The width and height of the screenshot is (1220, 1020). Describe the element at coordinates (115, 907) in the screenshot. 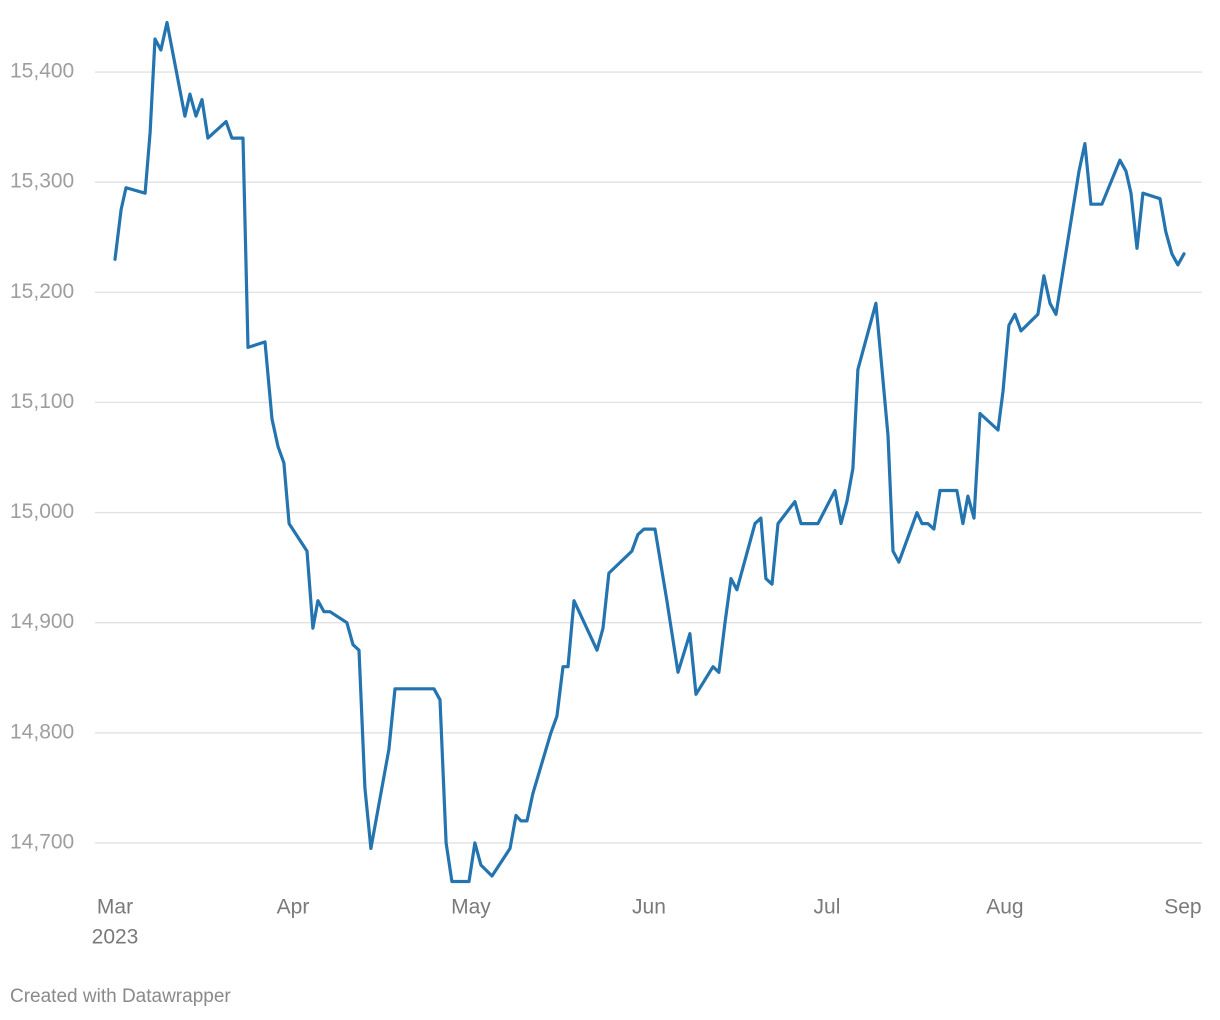

I see `x-tick-label: Mar` at that location.